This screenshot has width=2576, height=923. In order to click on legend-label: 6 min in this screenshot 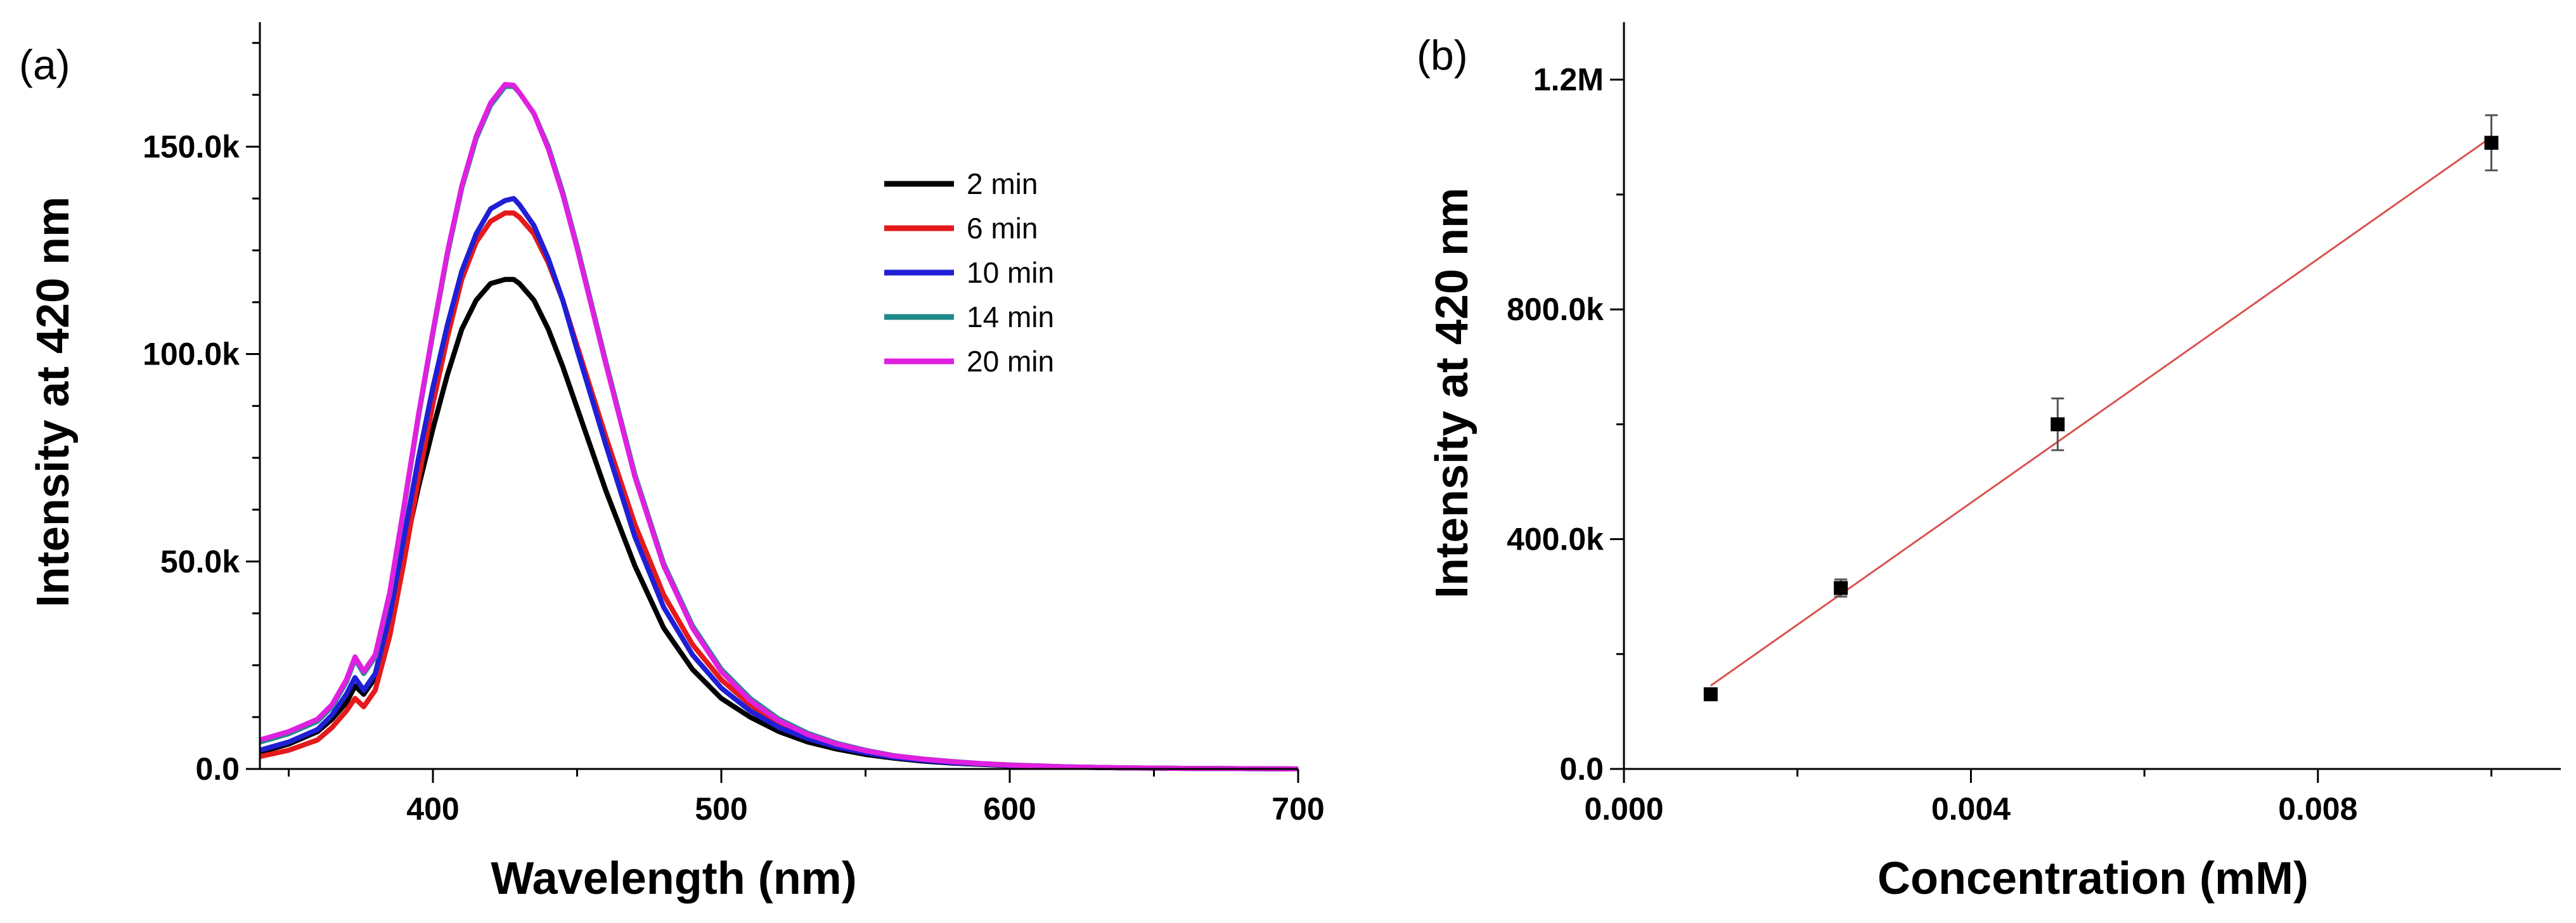, I will do `click(1002, 228)`.